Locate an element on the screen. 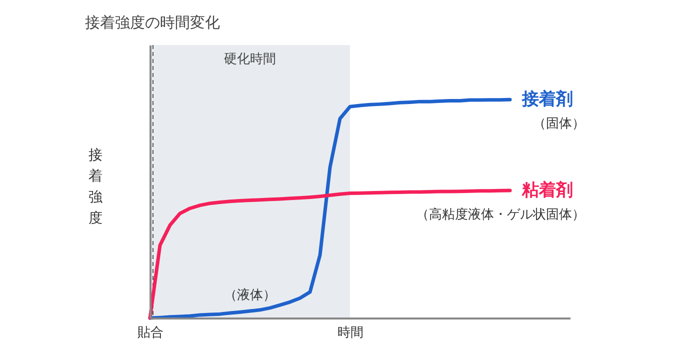 The height and width of the screenshot is (350, 684). annotation: （液体） is located at coordinates (250, 296).